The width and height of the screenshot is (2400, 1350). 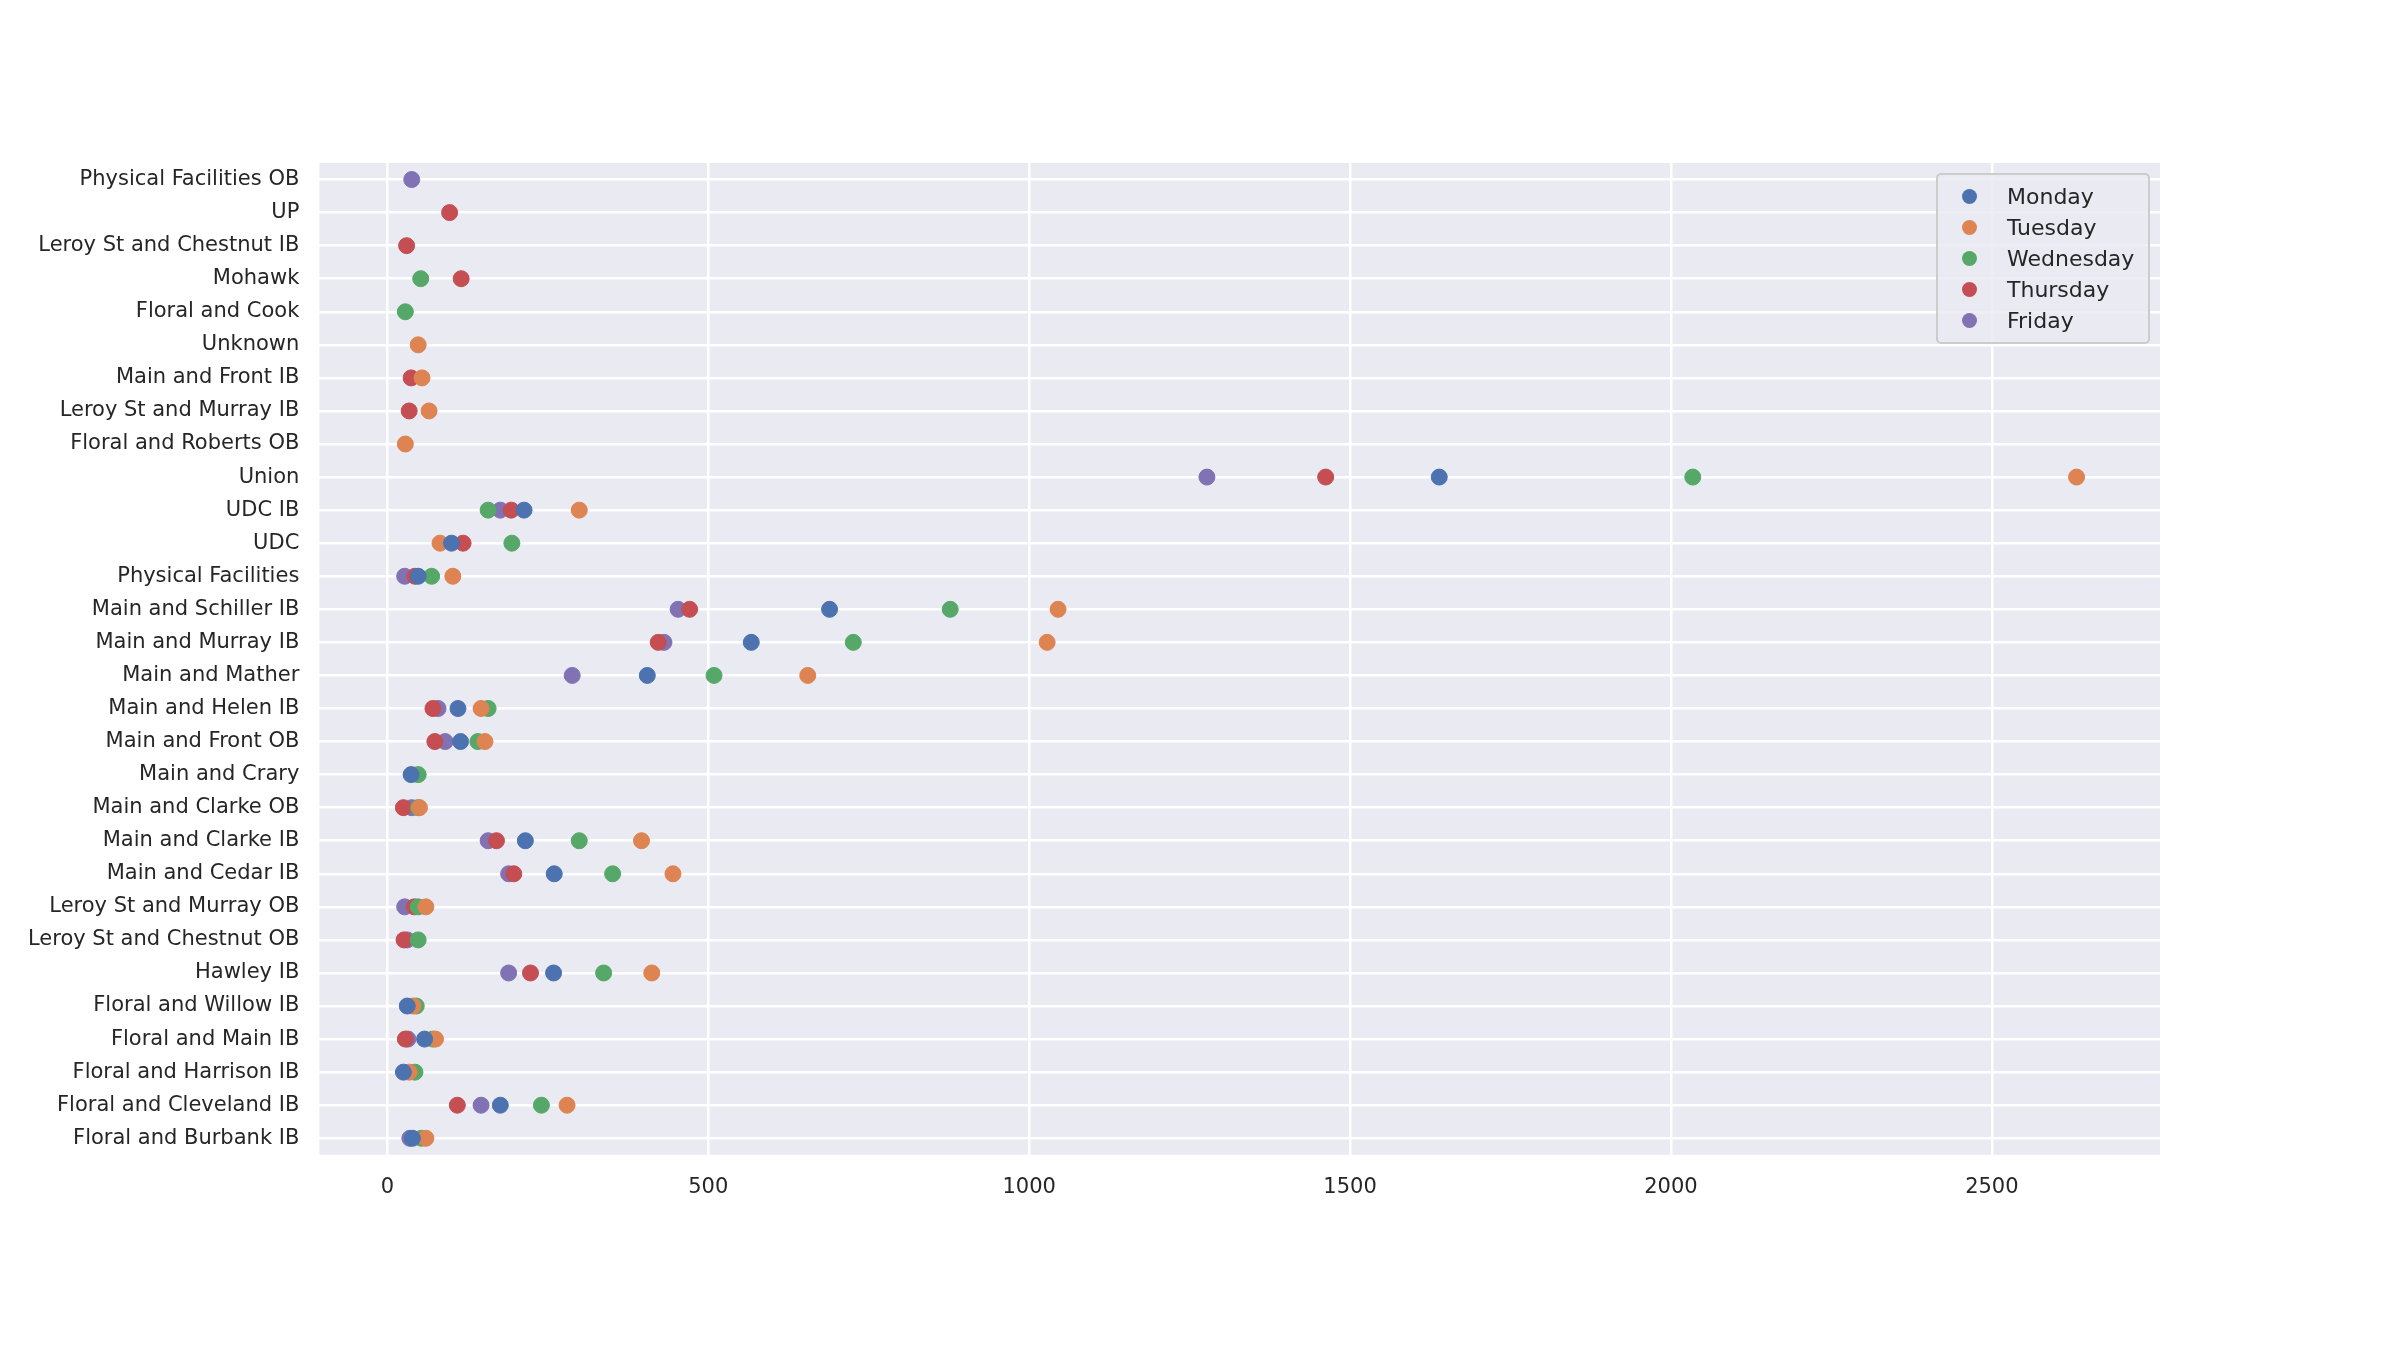 I want to click on x-tick-label: 2500, so click(x=1992, y=1185).